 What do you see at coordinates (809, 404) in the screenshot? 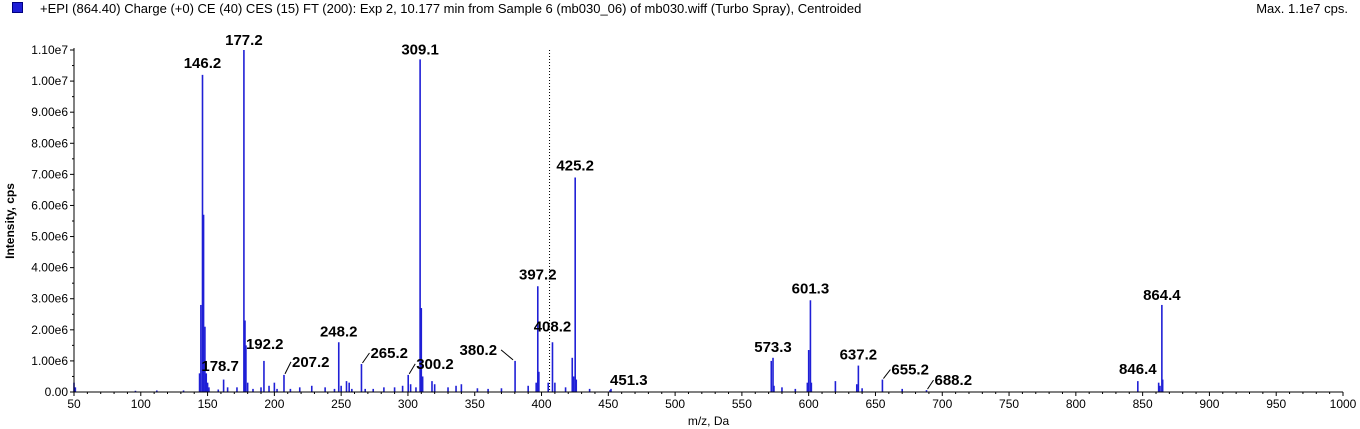
I see `x-tick-label: 600` at bounding box center [809, 404].